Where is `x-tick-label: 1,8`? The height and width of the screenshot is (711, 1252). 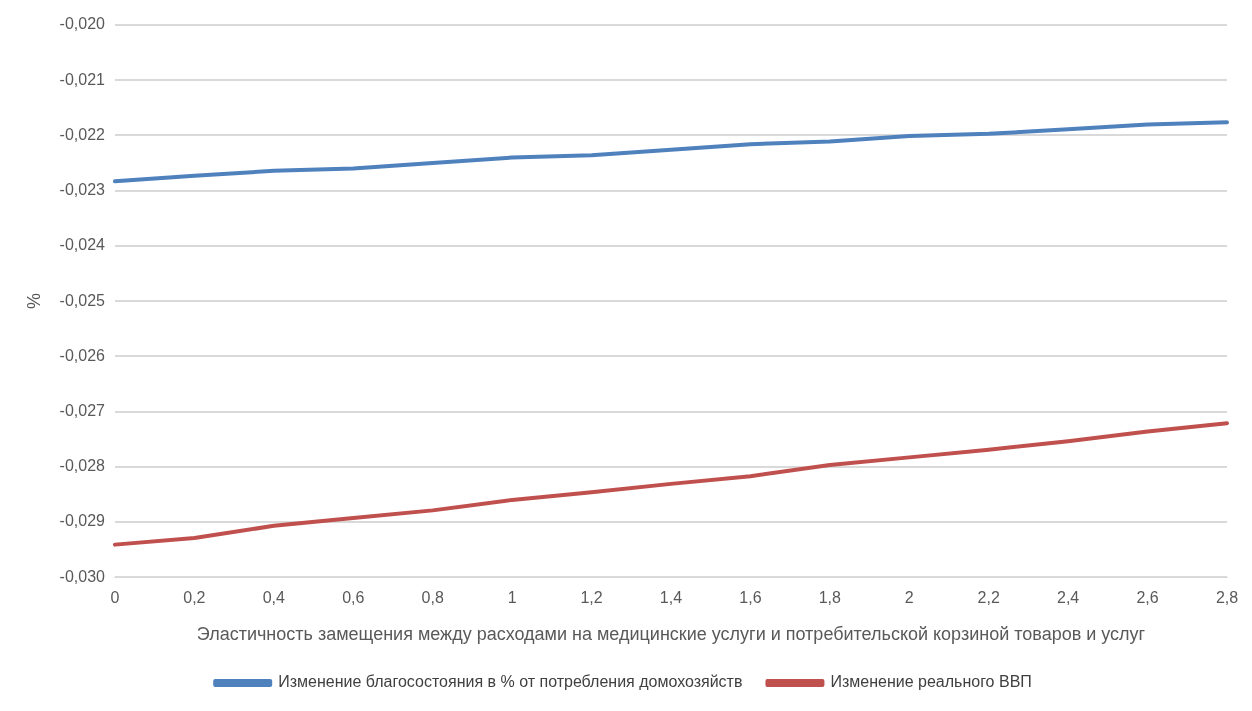 x-tick-label: 1,8 is located at coordinates (830, 598).